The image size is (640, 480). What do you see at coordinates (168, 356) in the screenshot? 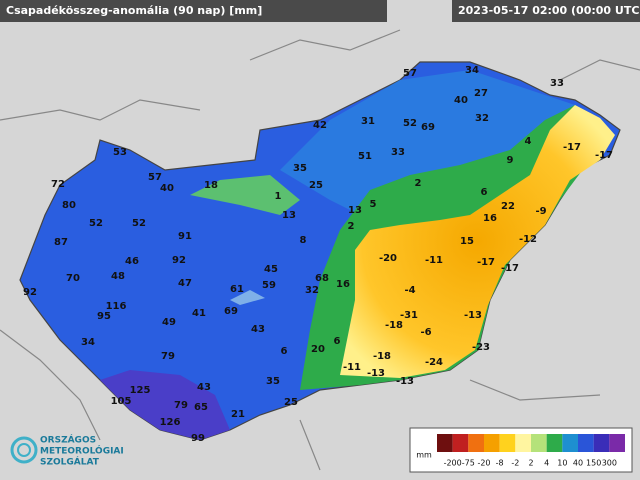
I see `station-value: 79` at bounding box center [168, 356].